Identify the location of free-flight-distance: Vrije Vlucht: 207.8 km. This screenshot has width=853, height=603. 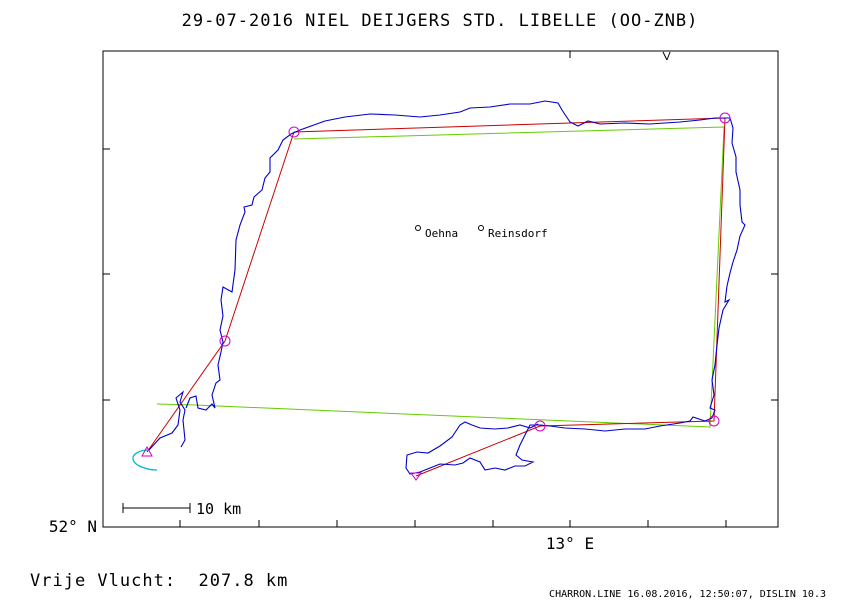
(159, 581).